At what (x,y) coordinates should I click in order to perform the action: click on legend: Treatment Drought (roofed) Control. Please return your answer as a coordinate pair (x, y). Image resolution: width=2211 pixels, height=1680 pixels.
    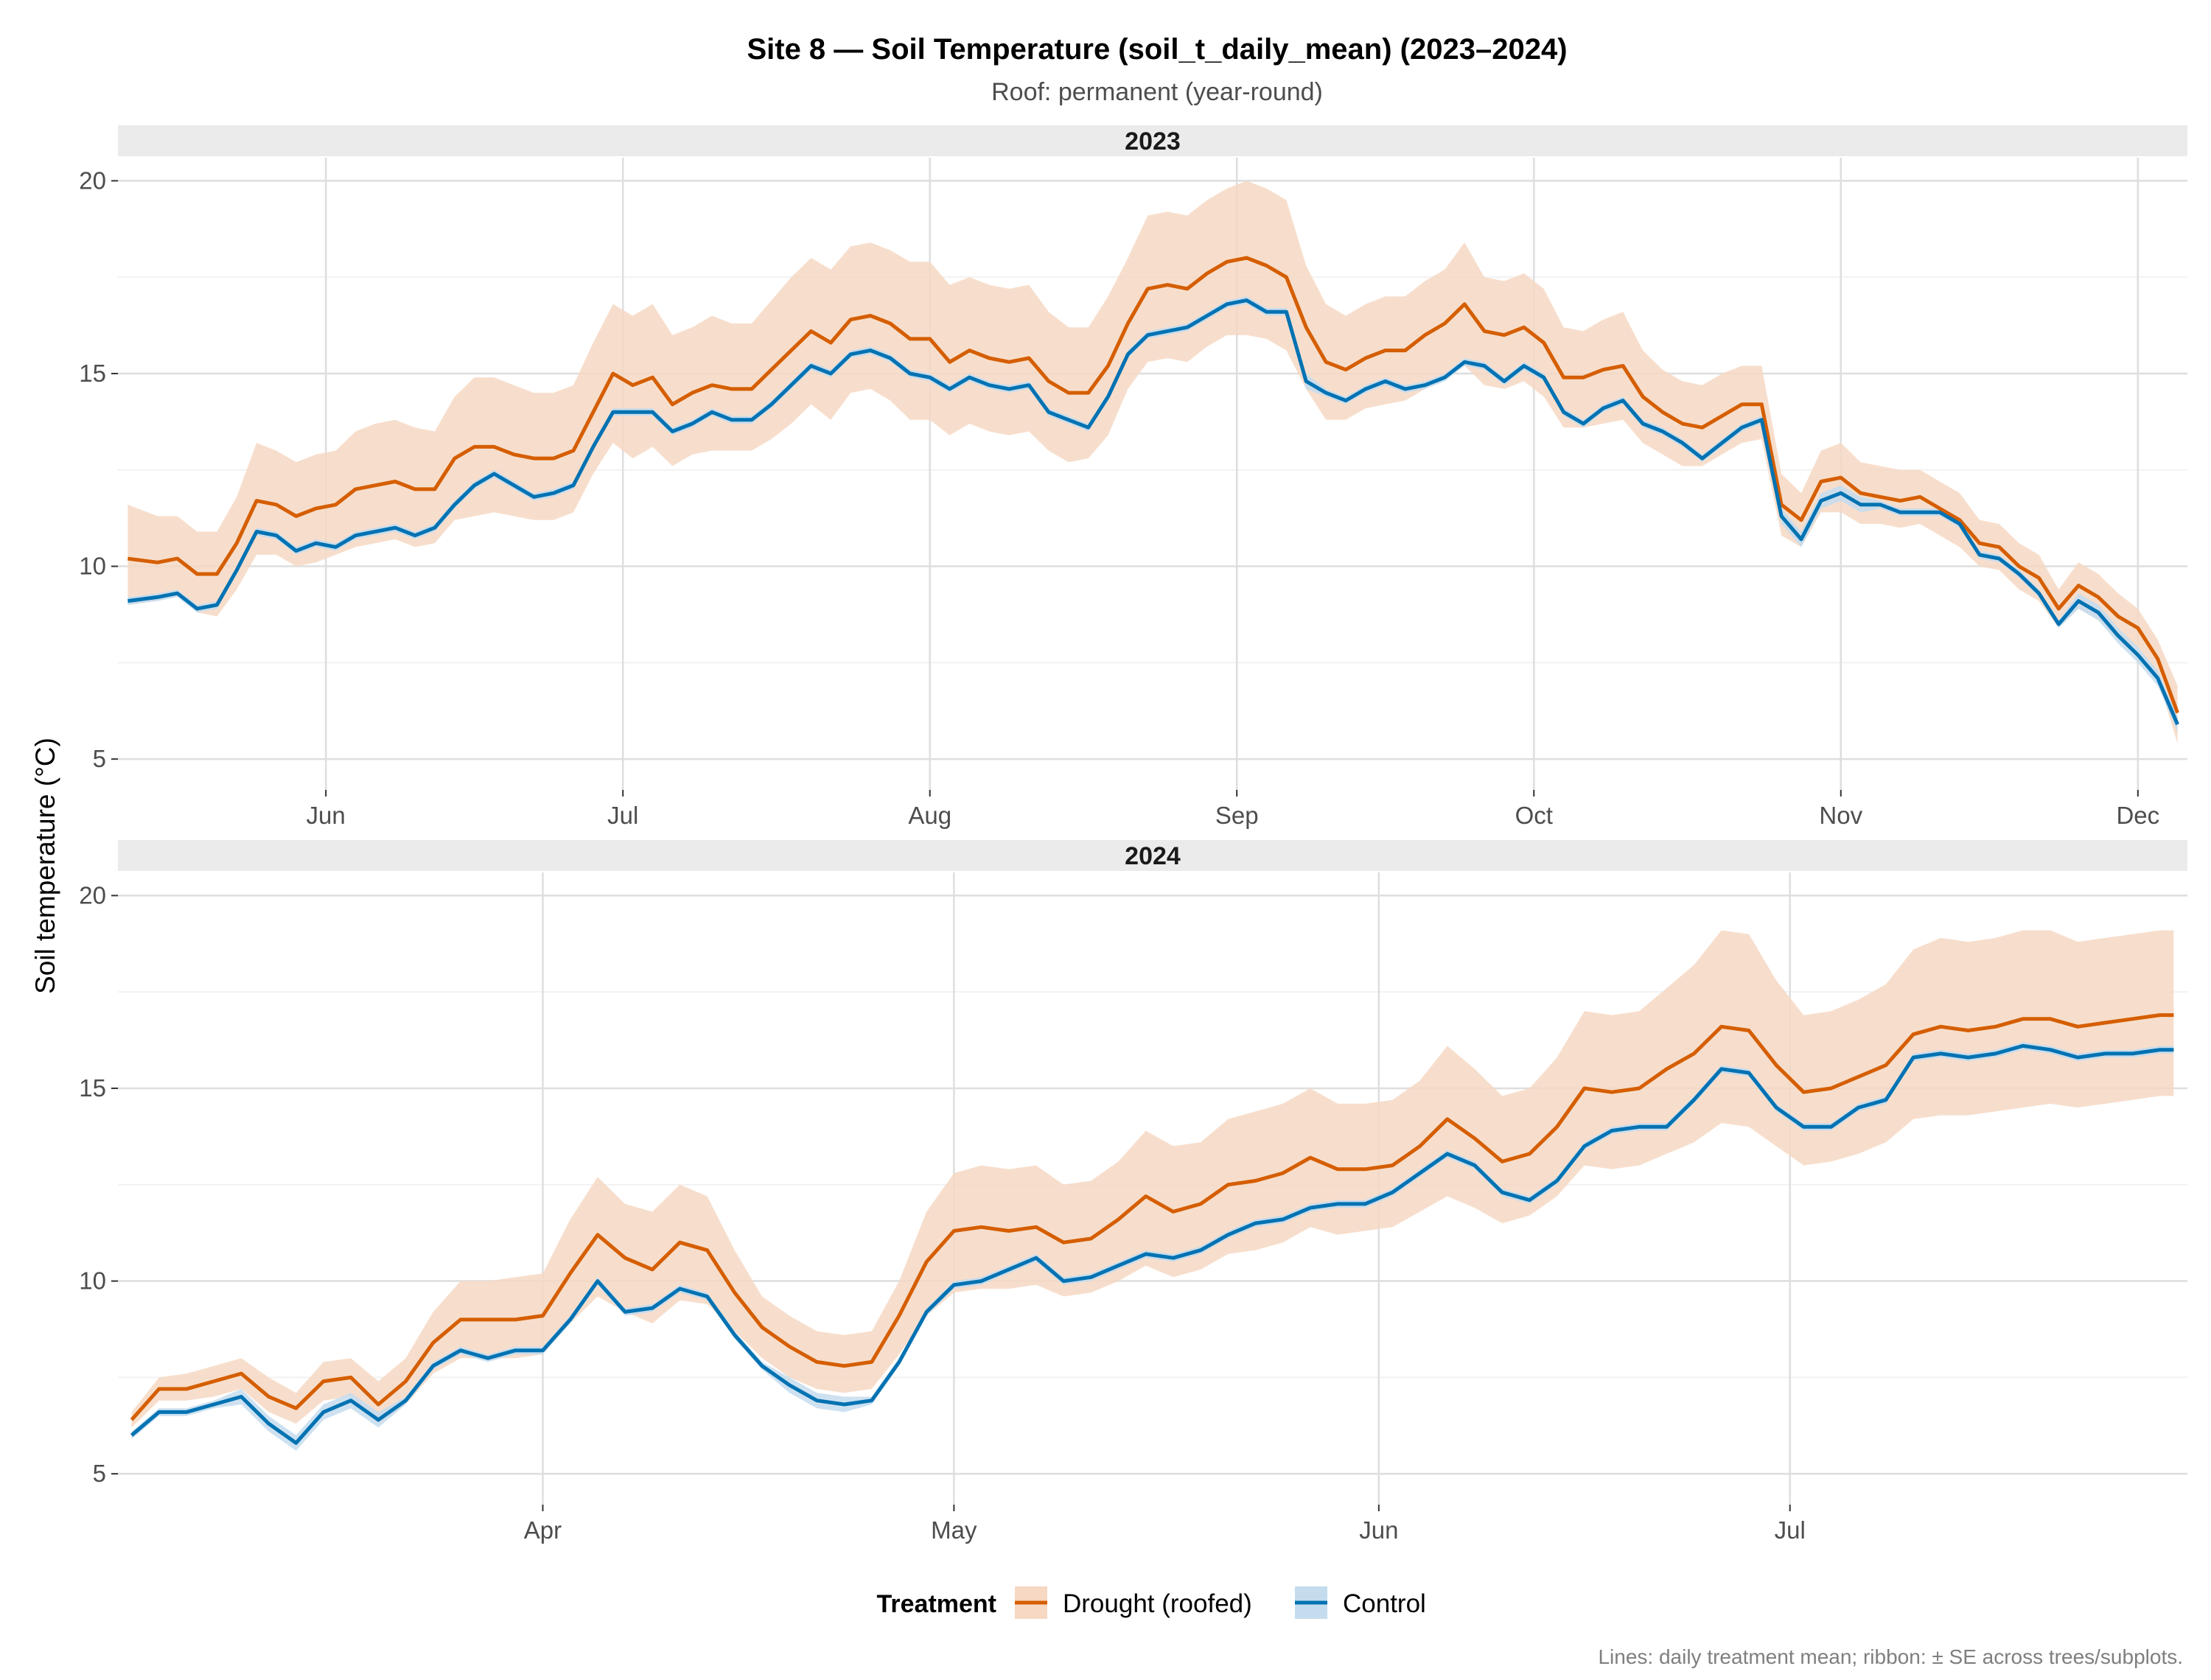
    Looking at the image, I should click on (1151, 1603).